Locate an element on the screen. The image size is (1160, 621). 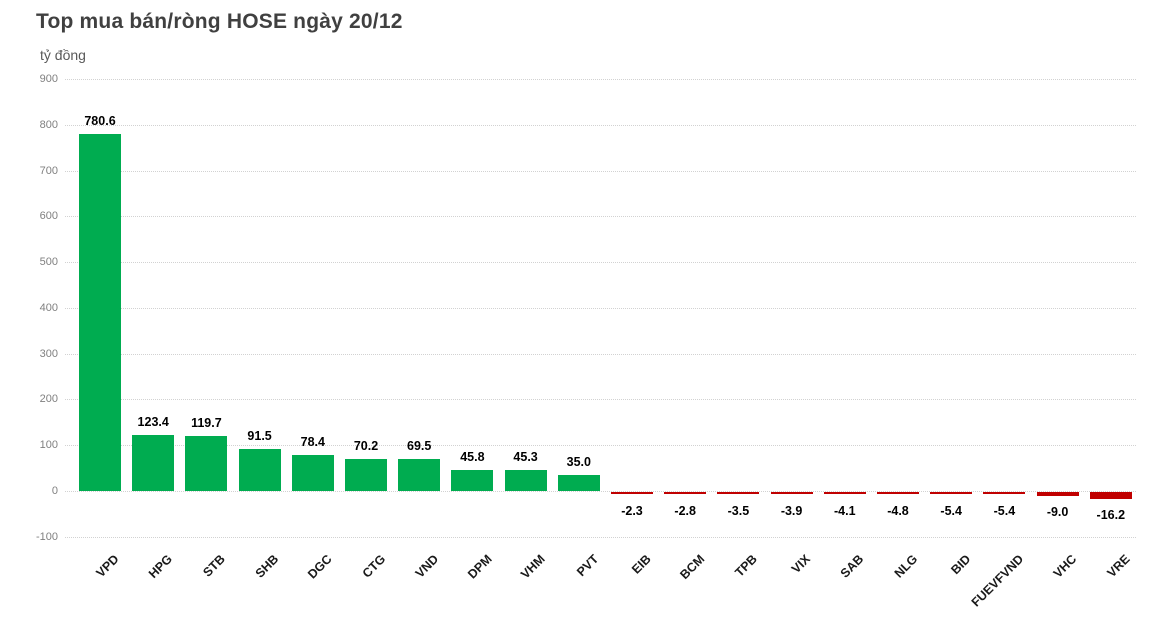
y-tick-label-200: 200 is located at coordinates (48, 399).